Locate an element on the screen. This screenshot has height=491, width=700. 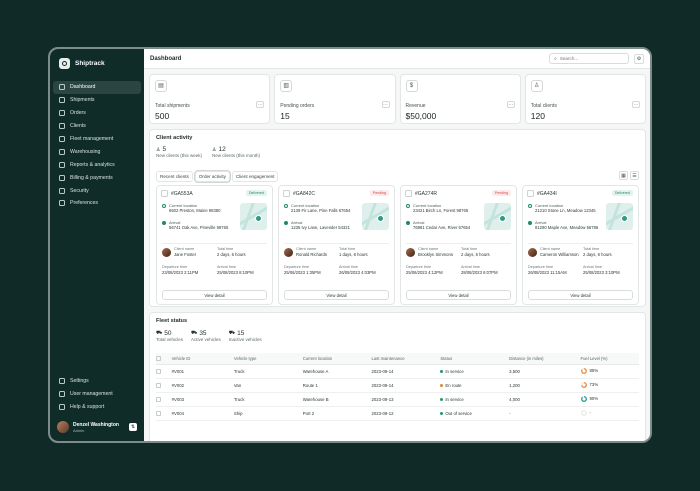
departure-time-label: Departure time is located at coordinates (419, 267).